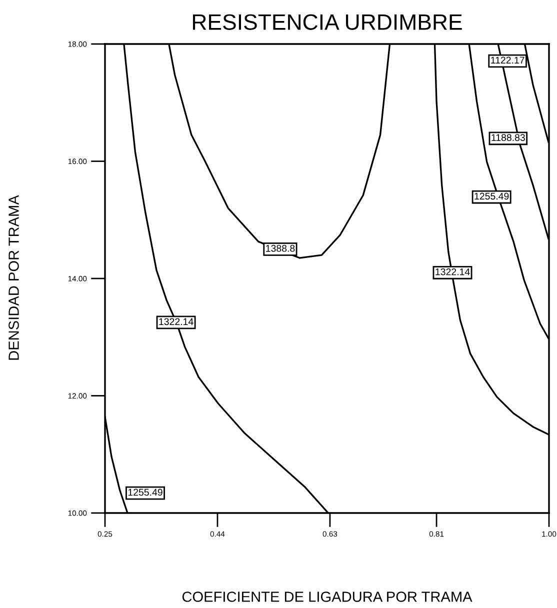 The height and width of the screenshot is (608, 557). What do you see at coordinates (507, 60) in the screenshot?
I see `annotation: 1122.17` at bounding box center [507, 60].